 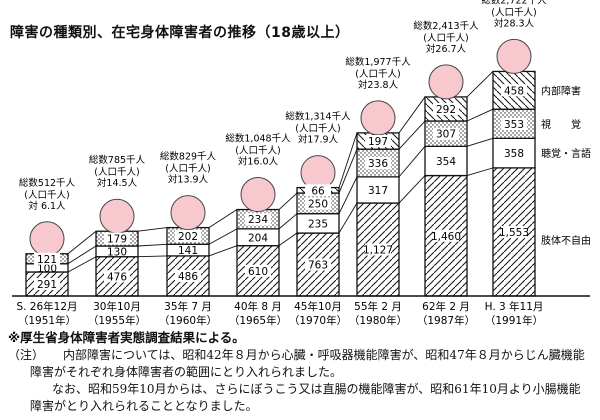 I want to click on x-tick-year-label: （1955年）, so click(x=117, y=320).